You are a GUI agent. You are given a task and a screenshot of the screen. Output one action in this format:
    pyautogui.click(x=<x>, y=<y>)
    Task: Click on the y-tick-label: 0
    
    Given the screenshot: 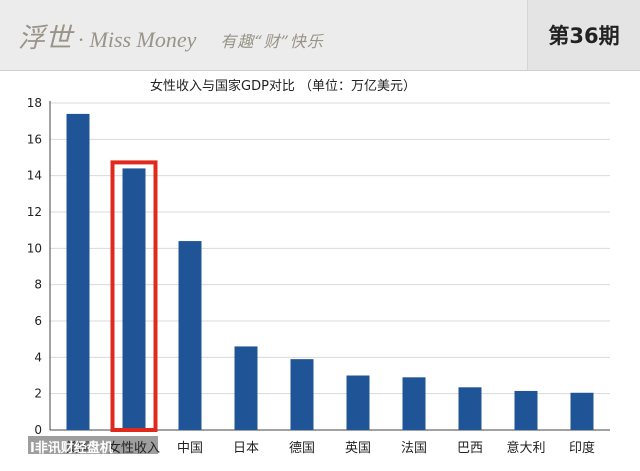 What is the action you would take?
    pyautogui.click(x=38, y=430)
    